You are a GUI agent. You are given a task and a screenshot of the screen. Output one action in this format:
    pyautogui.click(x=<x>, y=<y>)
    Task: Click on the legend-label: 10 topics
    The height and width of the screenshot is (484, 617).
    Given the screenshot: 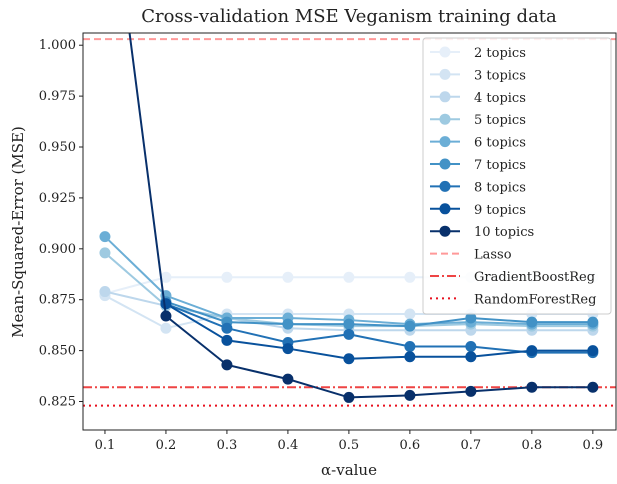 What is the action you would take?
    pyautogui.click(x=504, y=232)
    